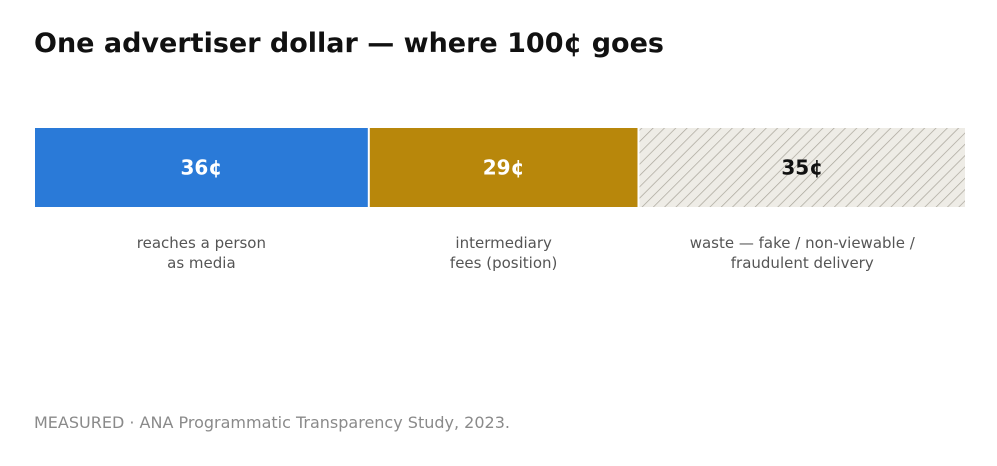 Image resolution: width=997 pixels, height=466 pixels. Describe the element at coordinates (802, 263) in the screenshot. I see `segment-caption-3-line-2: fraudulent delivery` at that location.